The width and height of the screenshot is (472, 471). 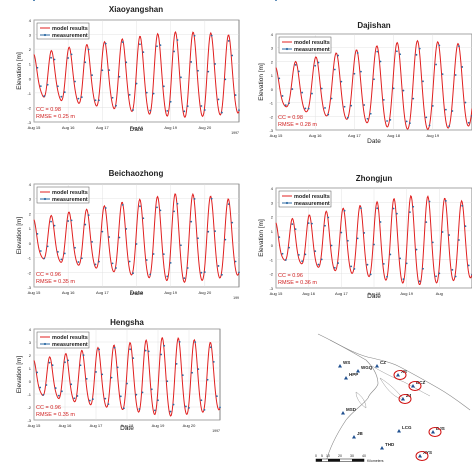 What do you see at coordinates (272, 75) in the screenshot?
I see `y-tick-label: 1` at bounding box center [272, 75].